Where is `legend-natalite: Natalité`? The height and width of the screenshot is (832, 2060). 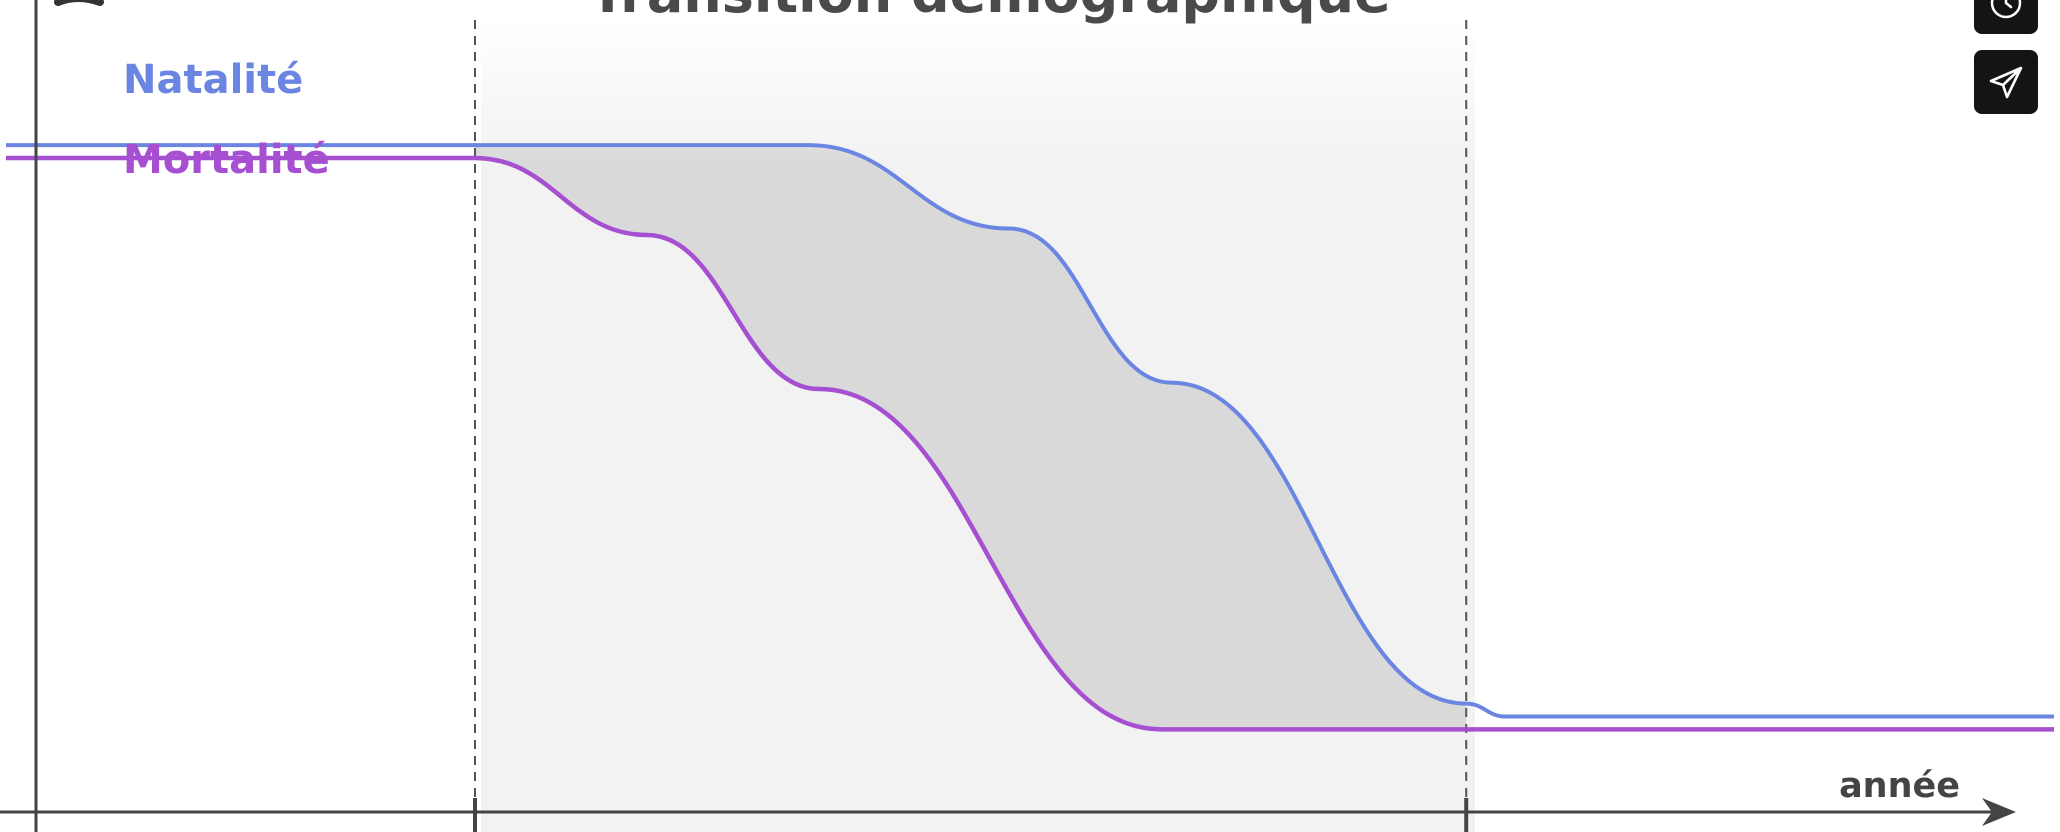
legend-natalite: Natalité is located at coordinates (213, 80).